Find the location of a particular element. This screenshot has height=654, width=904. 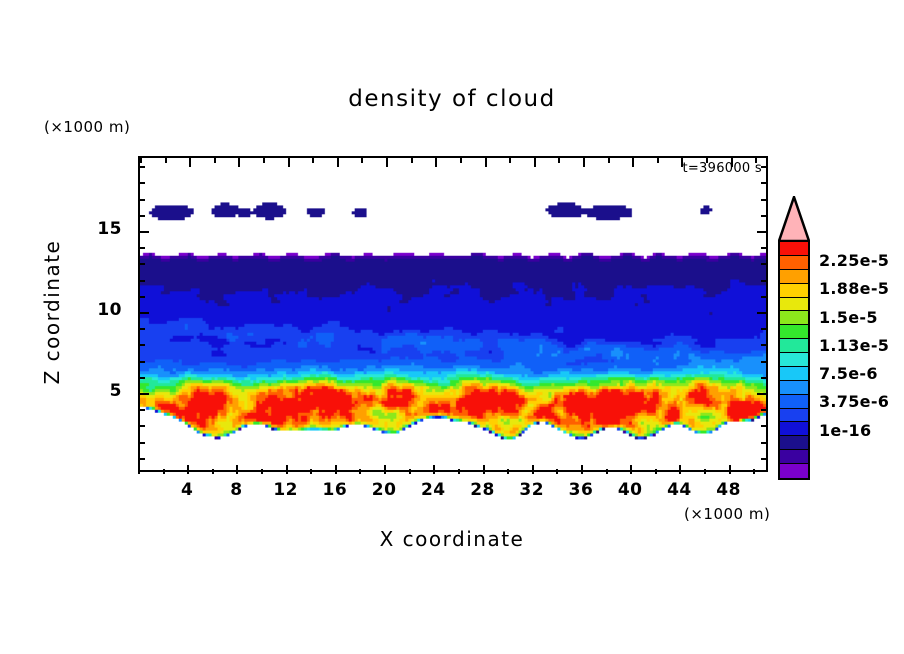

colorbar-tick-label: 2.25e-5 is located at coordinates (854, 261).